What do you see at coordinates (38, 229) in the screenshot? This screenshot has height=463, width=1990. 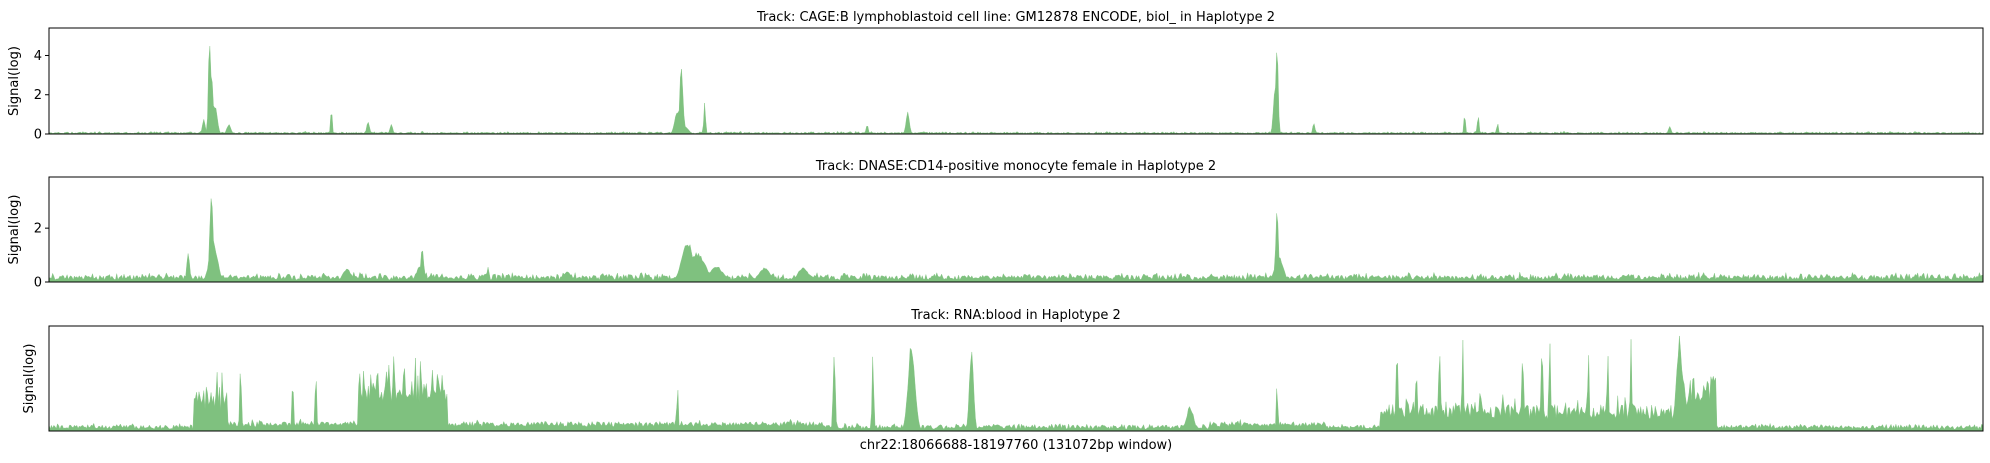 I see `y-tick-label-2-1: 2` at bounding box center [38, 229].